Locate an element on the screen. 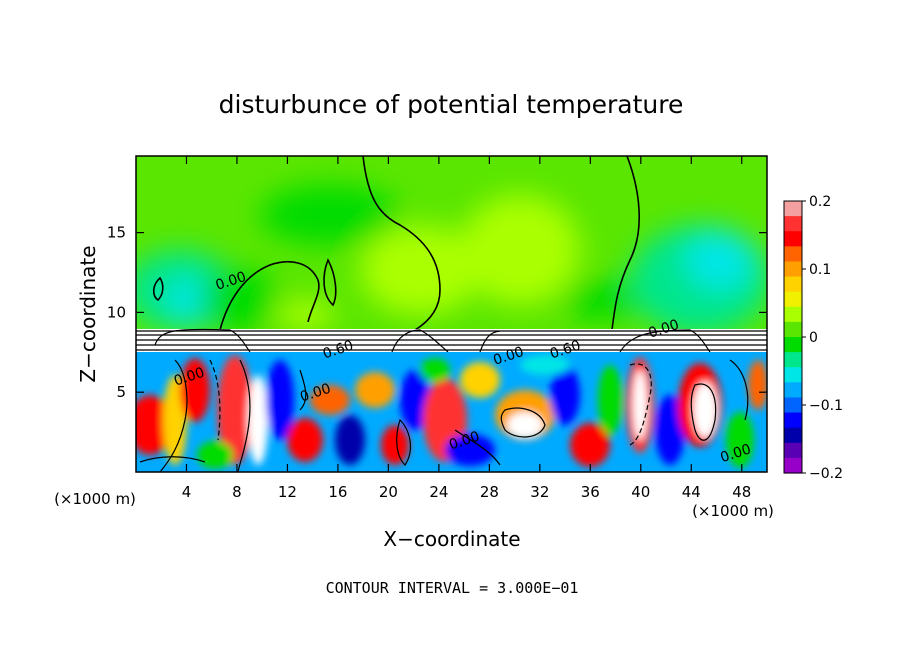 The height and width of the screenshot is (654, 904). x-tick-label: 16 is located at coordinates (337, 492).